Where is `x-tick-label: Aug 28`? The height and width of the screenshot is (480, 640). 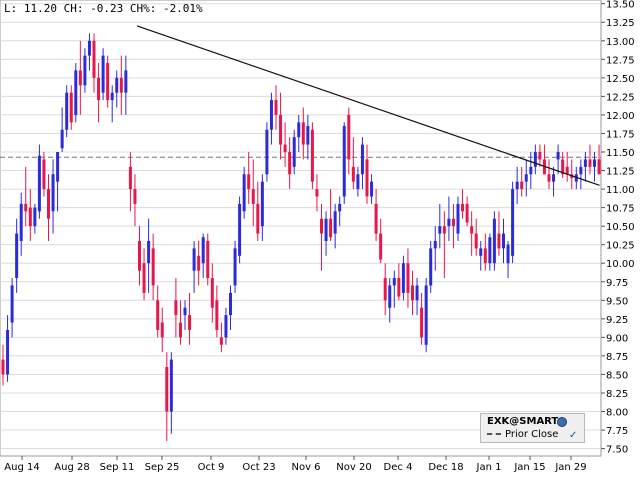 x-tick-label: Aug 28 is located at coordinates (71, 467).